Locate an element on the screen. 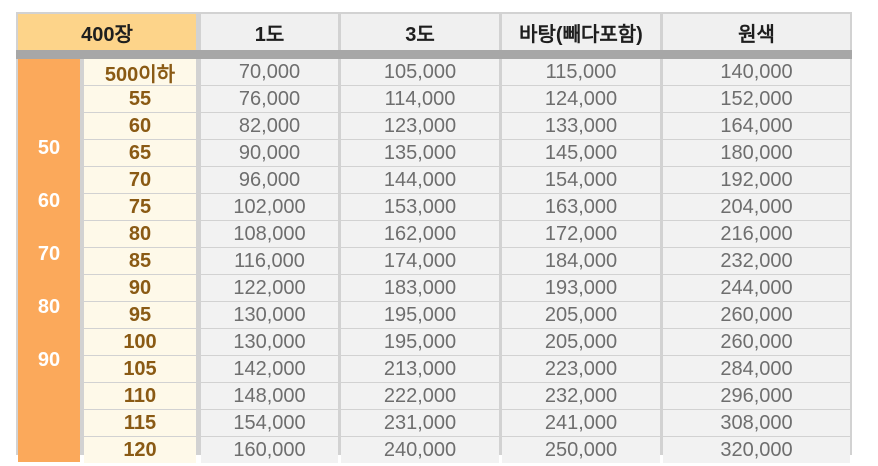  size-cell: 100 is located at coordinates (140, 342).